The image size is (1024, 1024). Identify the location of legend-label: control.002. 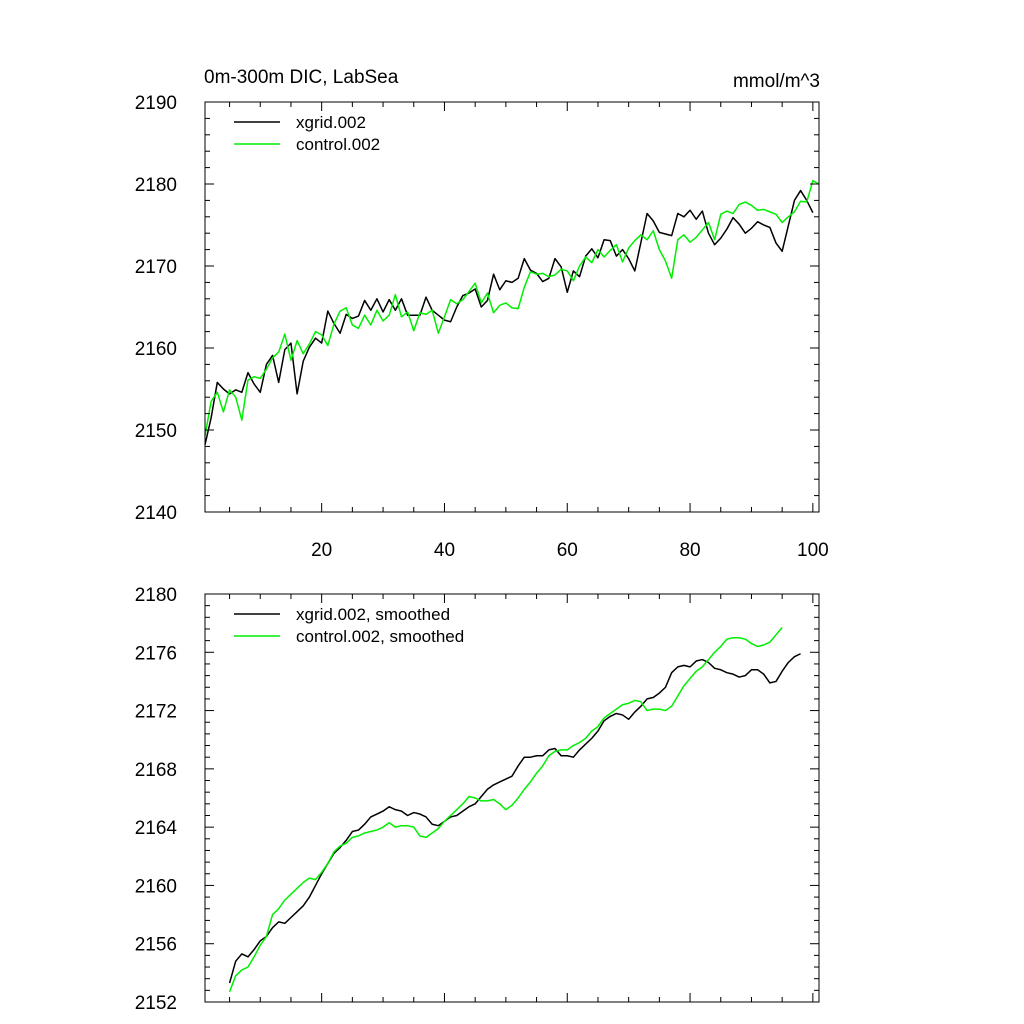
(338, 144).